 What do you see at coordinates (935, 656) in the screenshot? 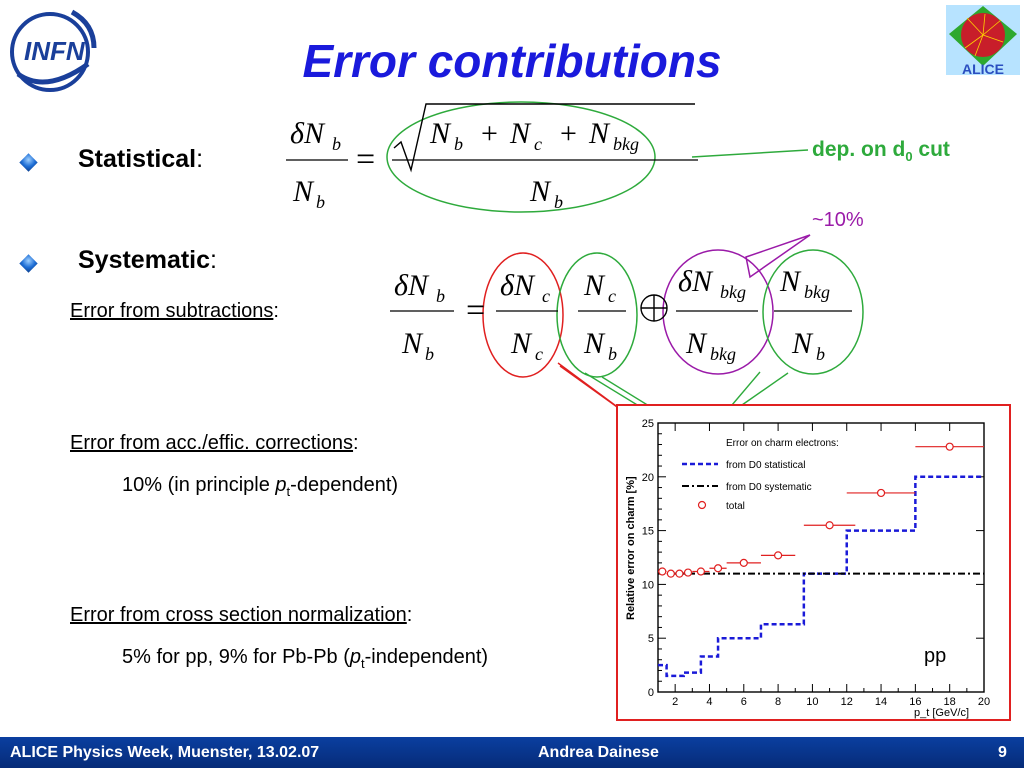
I see `pp-label: pp` at bounding box center [935, 656].